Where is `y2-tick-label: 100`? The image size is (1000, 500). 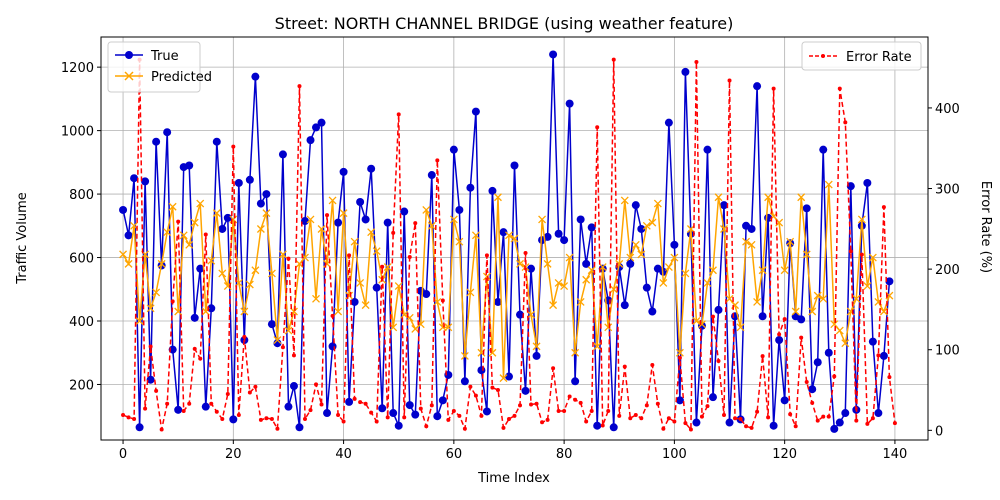 y2-tick-label: 100 is located at coordinates (947, 351).